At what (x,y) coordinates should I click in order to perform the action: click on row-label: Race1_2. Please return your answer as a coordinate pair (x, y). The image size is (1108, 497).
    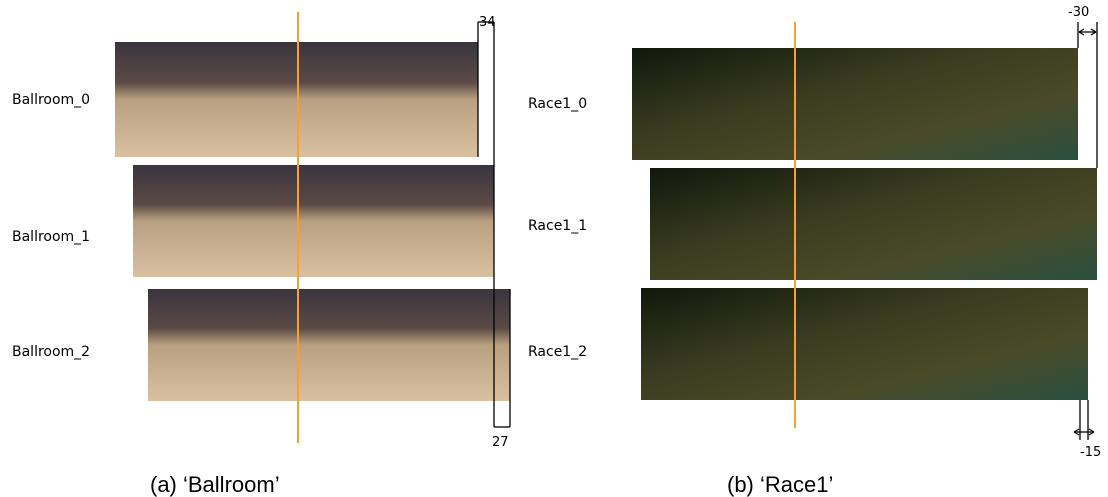
    Looking at the image, I should click on (557, 352).